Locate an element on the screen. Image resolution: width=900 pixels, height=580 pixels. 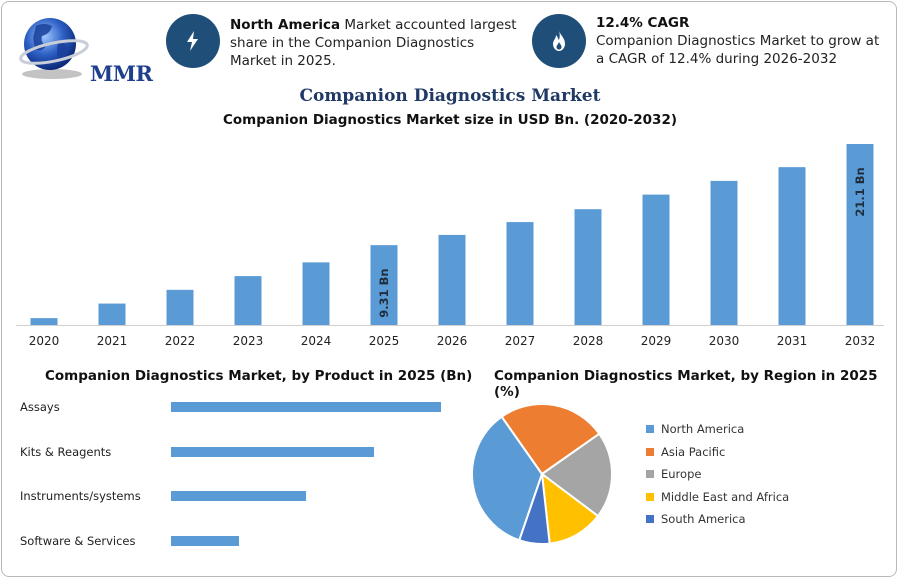
data-label-2032: 21.1 Bn is located at coordinates (860, 191).